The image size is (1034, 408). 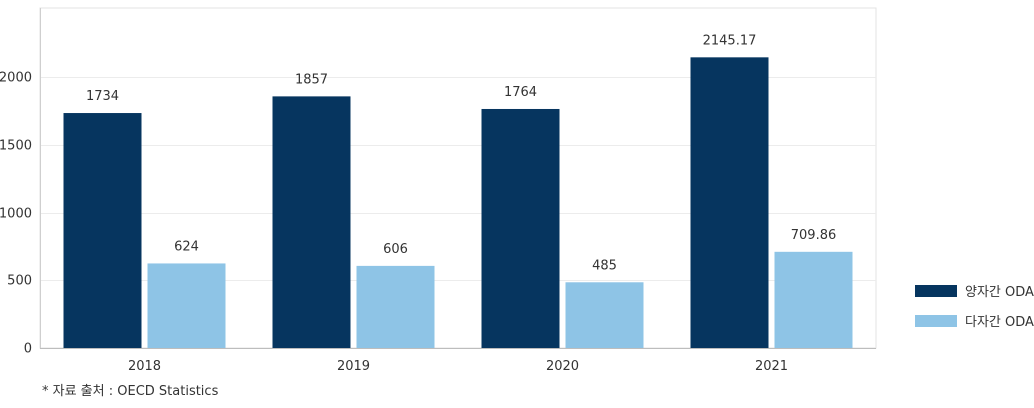 I want to click on source-note: * 자료 출처 : OECD Statistics, so click(x=130, y=391).